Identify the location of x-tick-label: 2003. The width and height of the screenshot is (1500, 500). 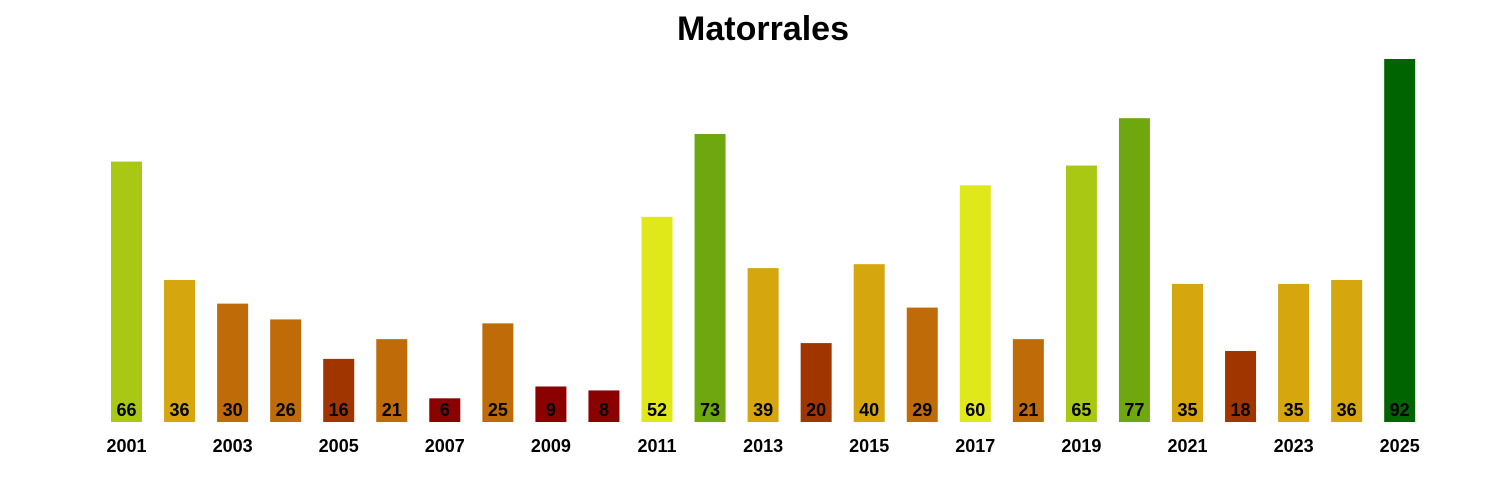
(233, 446).